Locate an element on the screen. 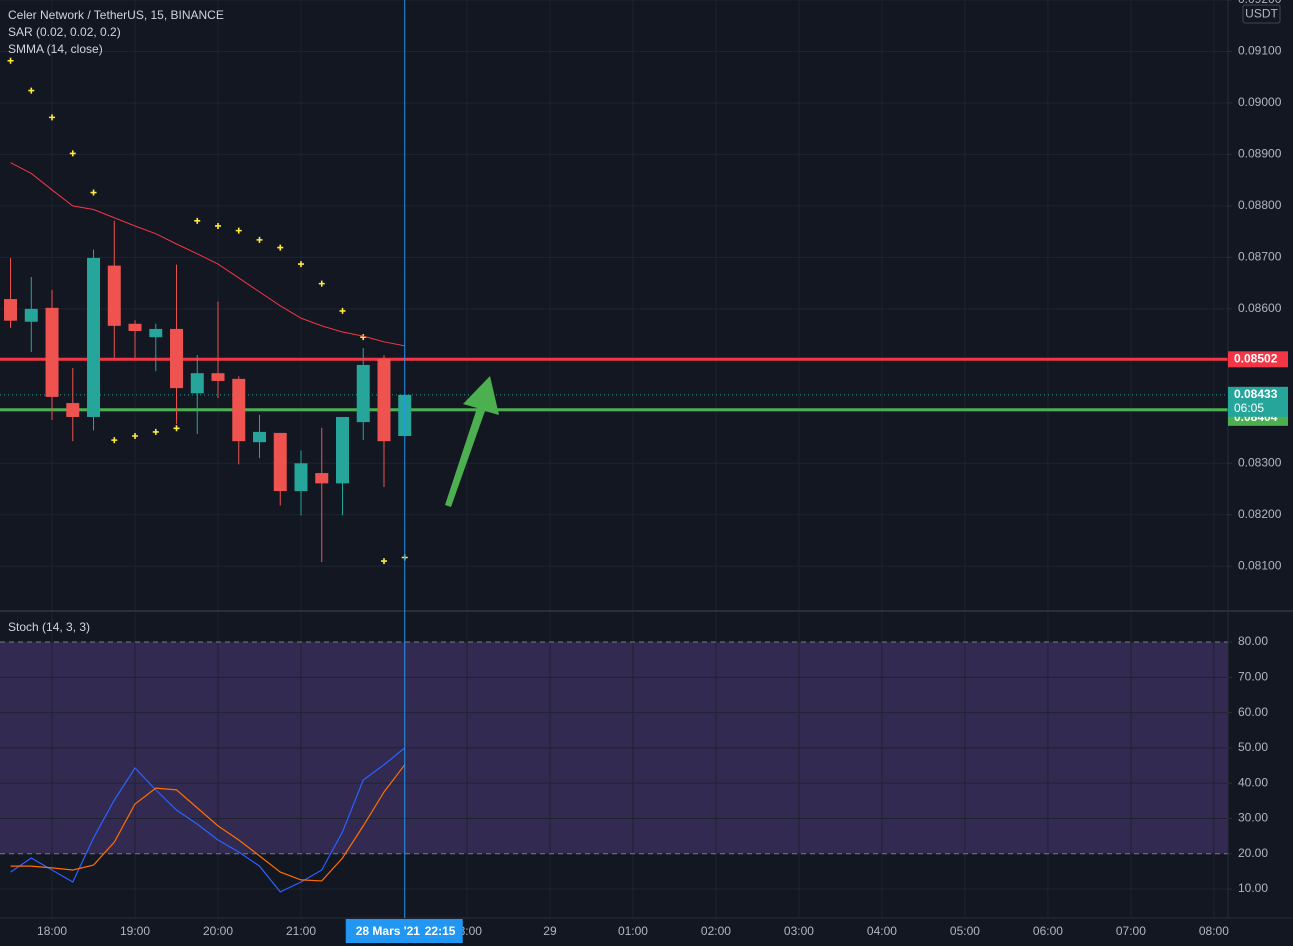 This screenshot has height=946, width=1293. y-tick-label: 40.00 is located at coordinates (1253, 782).